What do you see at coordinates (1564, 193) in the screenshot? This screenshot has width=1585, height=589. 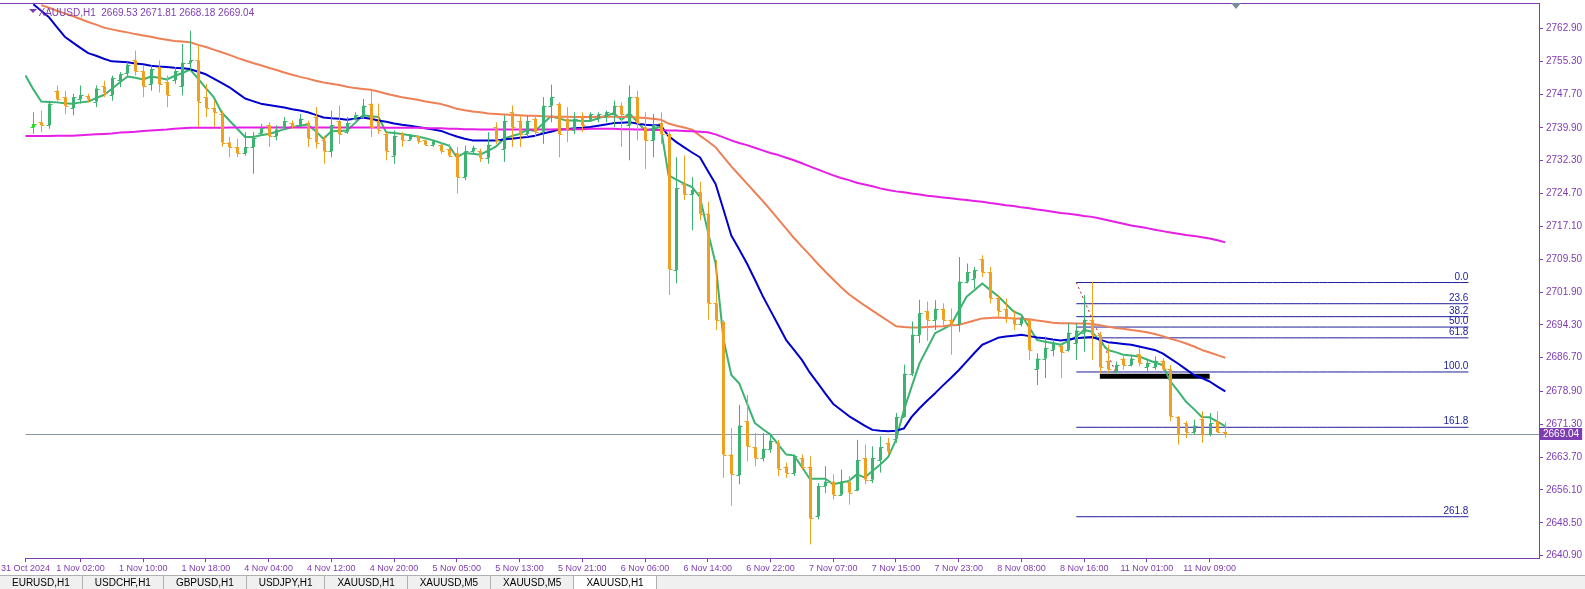 I see `y-tick-label: 2724.70` at bounding box center [1564, 193].